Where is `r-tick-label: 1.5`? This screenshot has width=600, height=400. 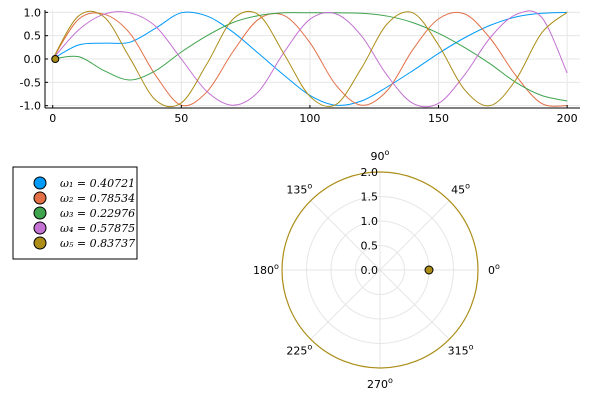 r-tick-label: 1.5 is located at coordinates (370, 197).